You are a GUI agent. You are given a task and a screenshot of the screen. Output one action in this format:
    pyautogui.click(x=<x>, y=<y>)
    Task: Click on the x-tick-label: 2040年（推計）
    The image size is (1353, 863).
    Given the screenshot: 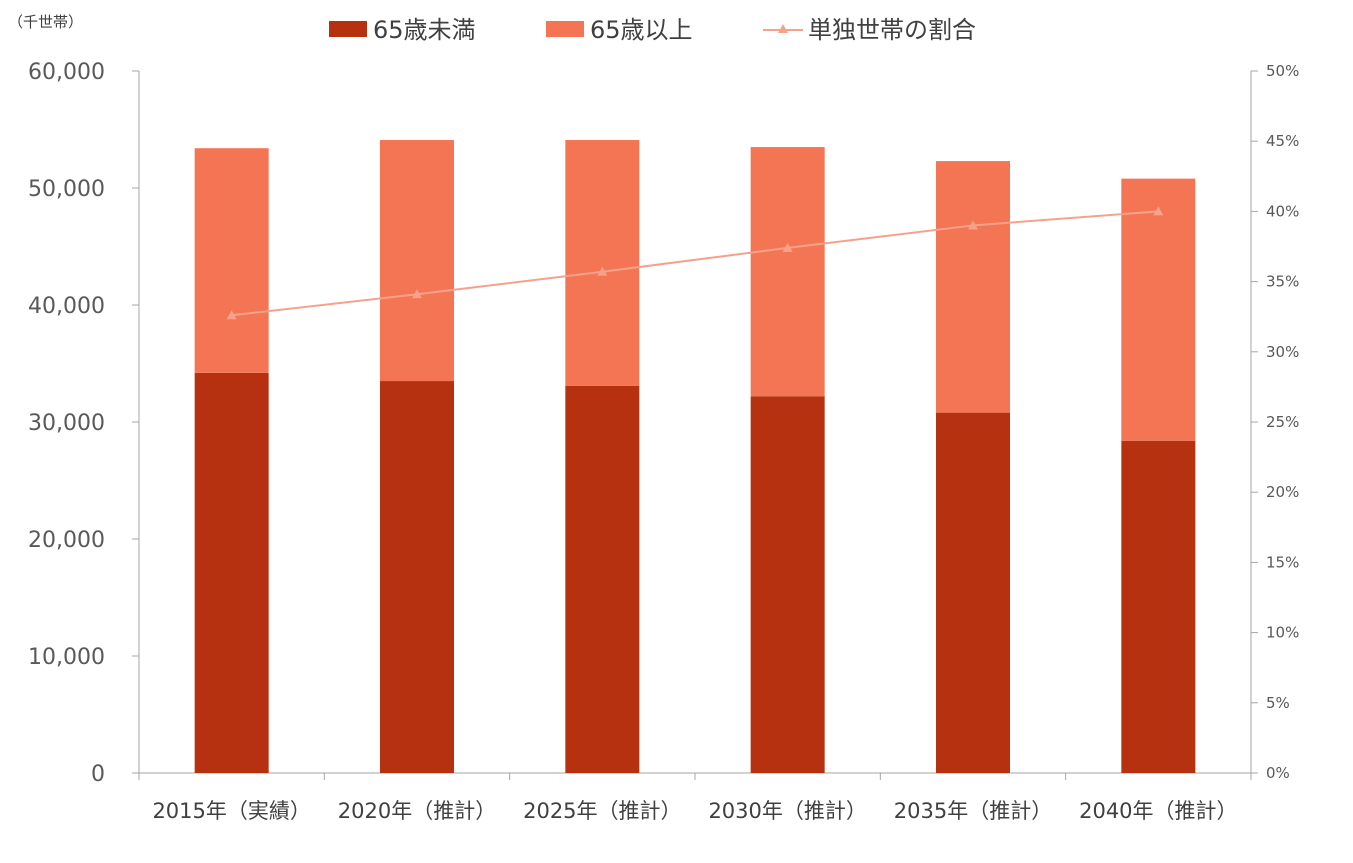 What is the action you would take?
    pyautogui.click(x=1158, y=811)
    